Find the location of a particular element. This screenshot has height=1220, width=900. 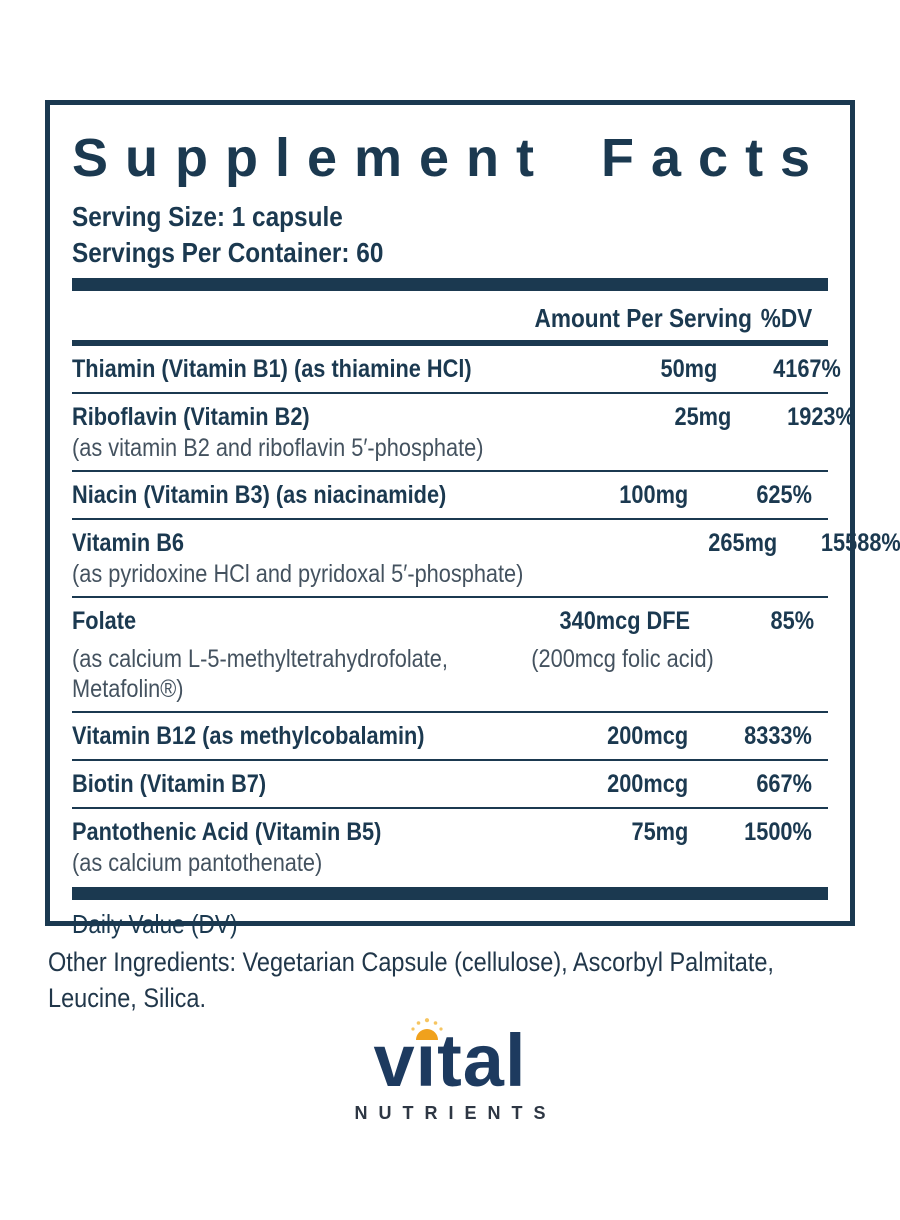

nutrient-dv: 8333% is located at coordinates (778, 736).